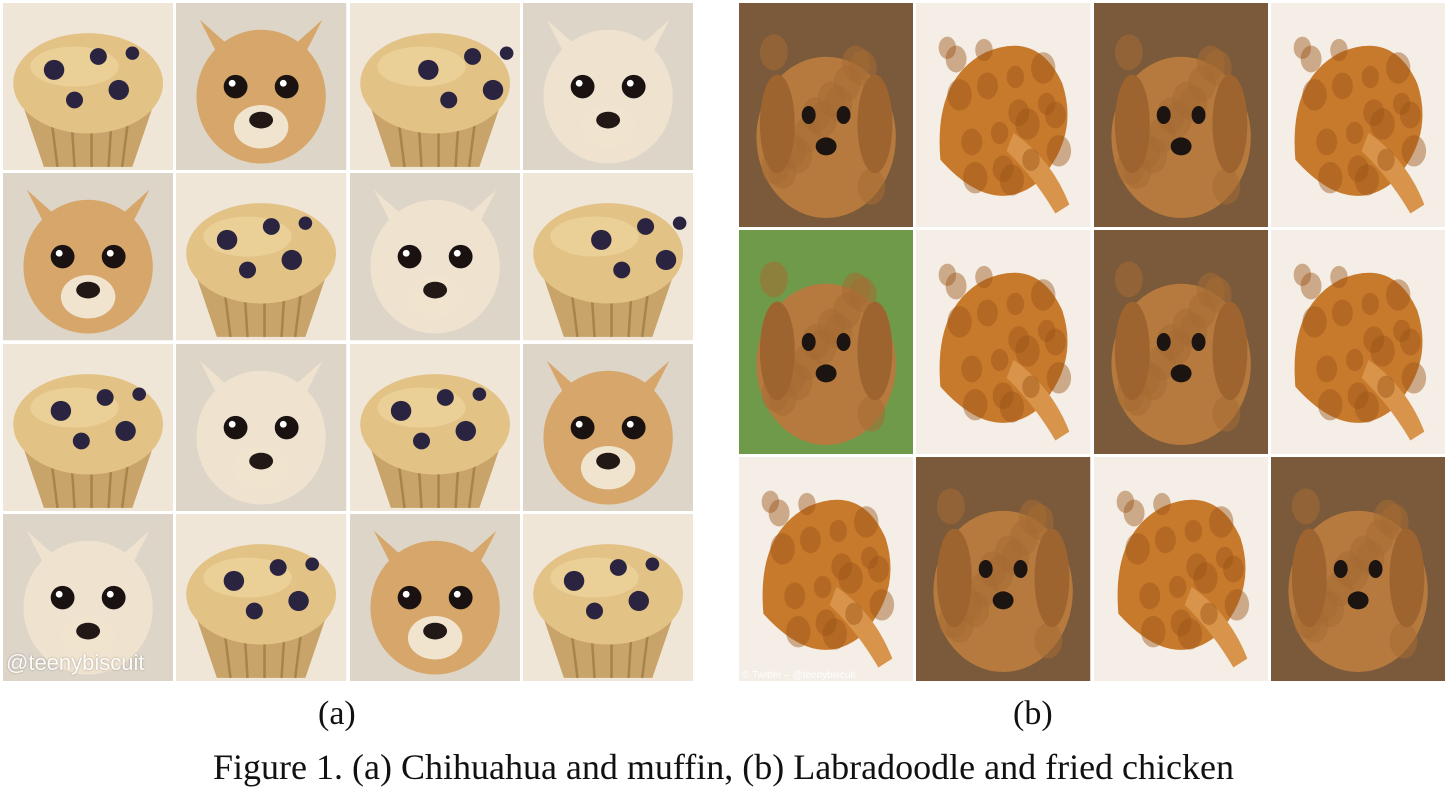  Describe the element at coordinates (799, 675) in the screenshot. I see `panel-b-watermark: © Twitter – @teenybiscuit` at that location.